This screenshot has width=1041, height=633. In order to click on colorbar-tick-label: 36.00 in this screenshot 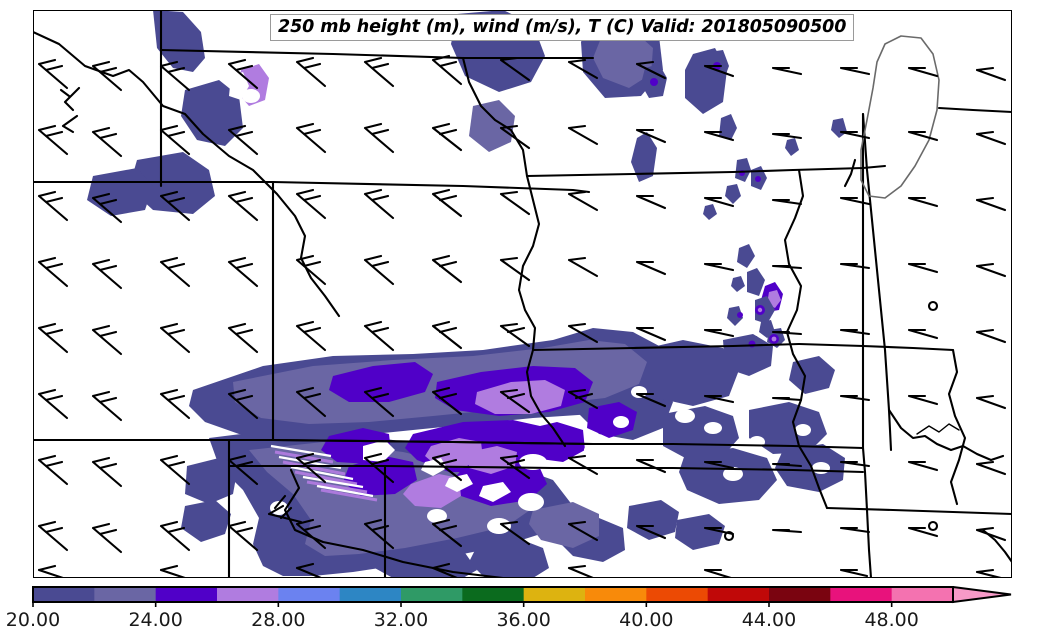, I will do `click(523, 620)`.